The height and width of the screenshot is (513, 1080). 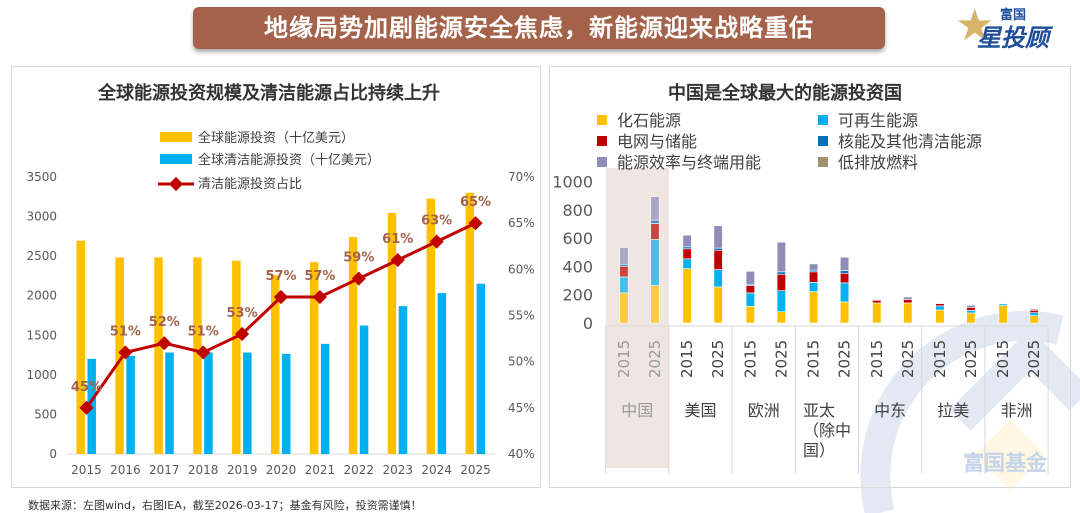 What do you see at coordinates (436, 221) in the screenshot?
I see `clean-share-label: 63%` at bounding box center [436, 221].